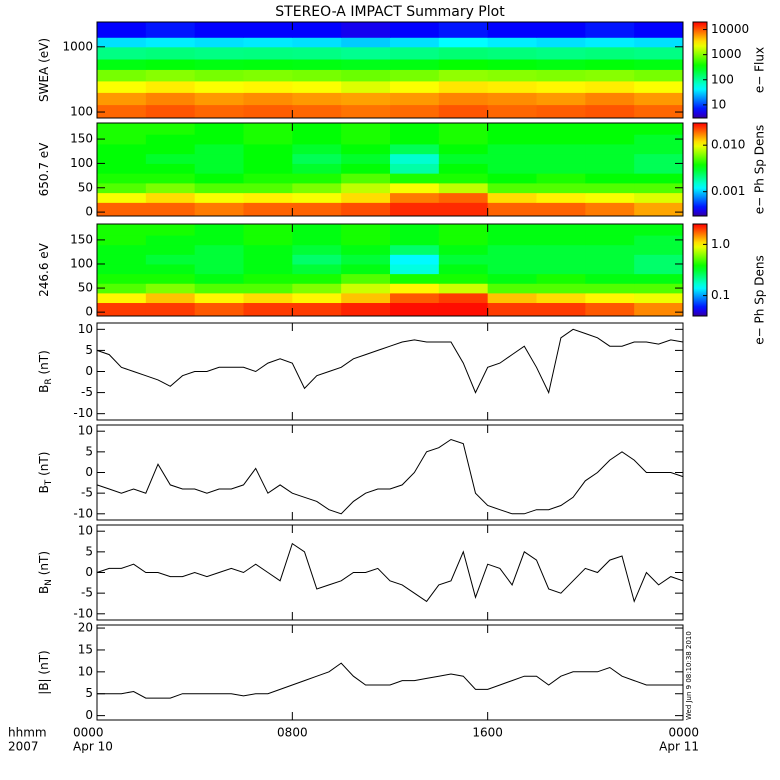 Image resolution: width=780 pixels, height=780 pixels. I want to click on x-date-label: Apr 11, so click(679, 747).